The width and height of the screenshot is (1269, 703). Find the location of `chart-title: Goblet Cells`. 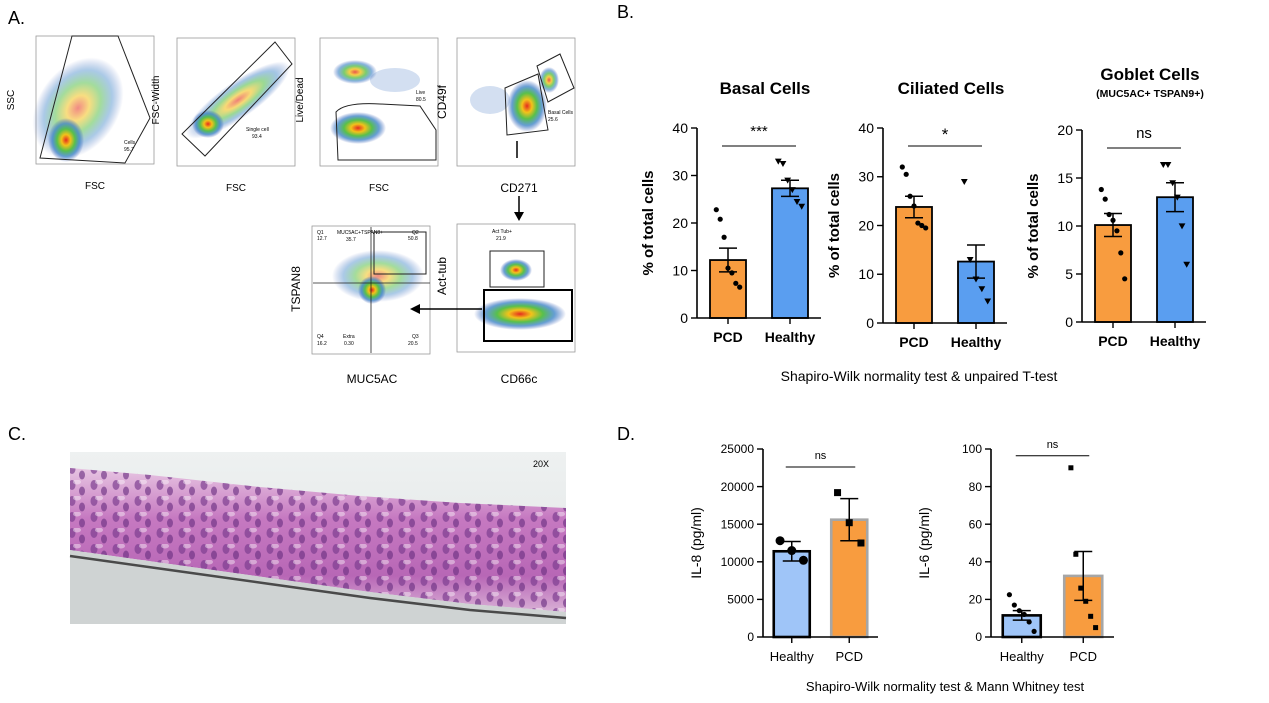

chart-title: Goblet Cells is located at coordinates (1149, 74).